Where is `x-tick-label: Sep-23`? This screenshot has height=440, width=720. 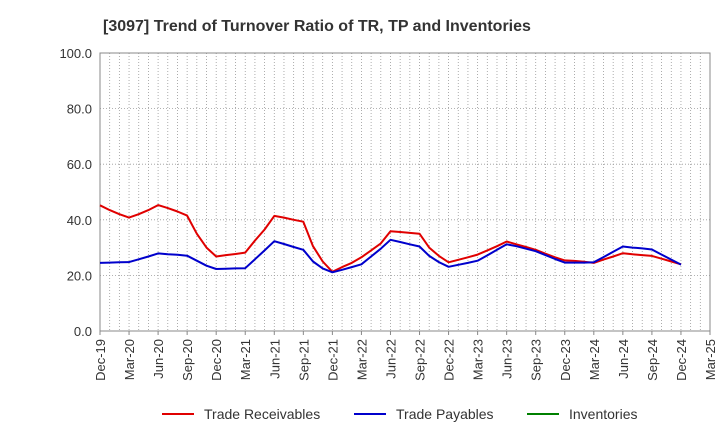
x-tick-label: Sep-23 is located at coordinates (536, 360).